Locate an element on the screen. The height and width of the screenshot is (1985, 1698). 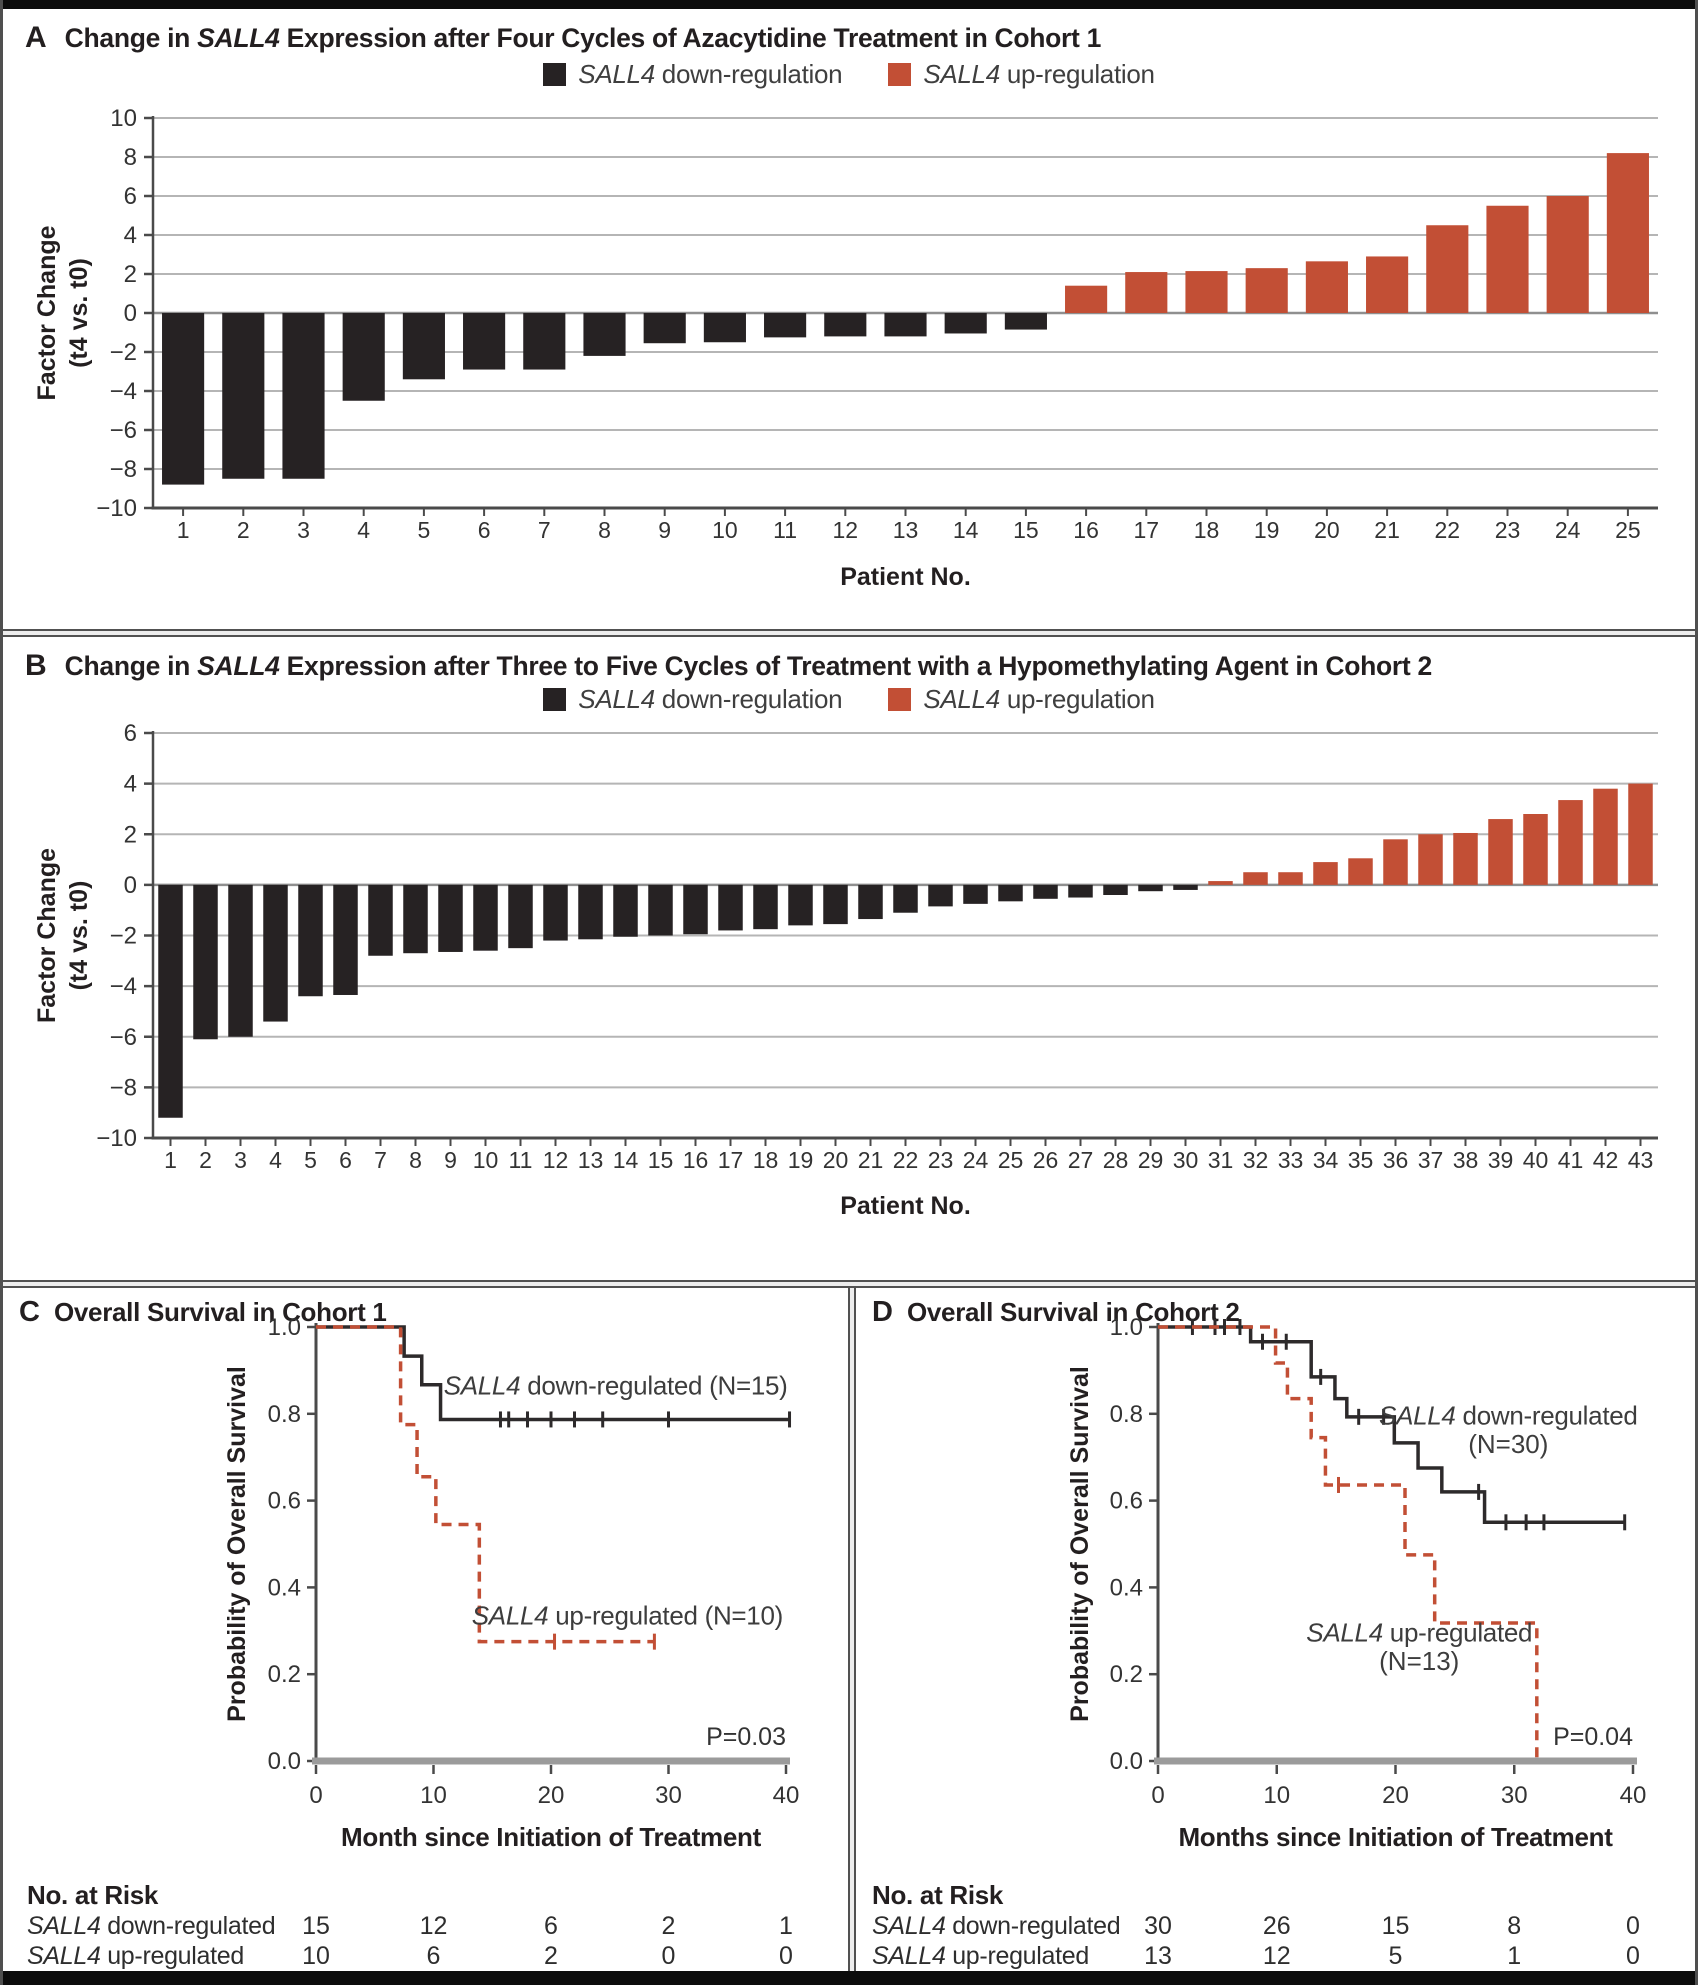
svg-text: 32 is located at coordinates (1256, 1160).